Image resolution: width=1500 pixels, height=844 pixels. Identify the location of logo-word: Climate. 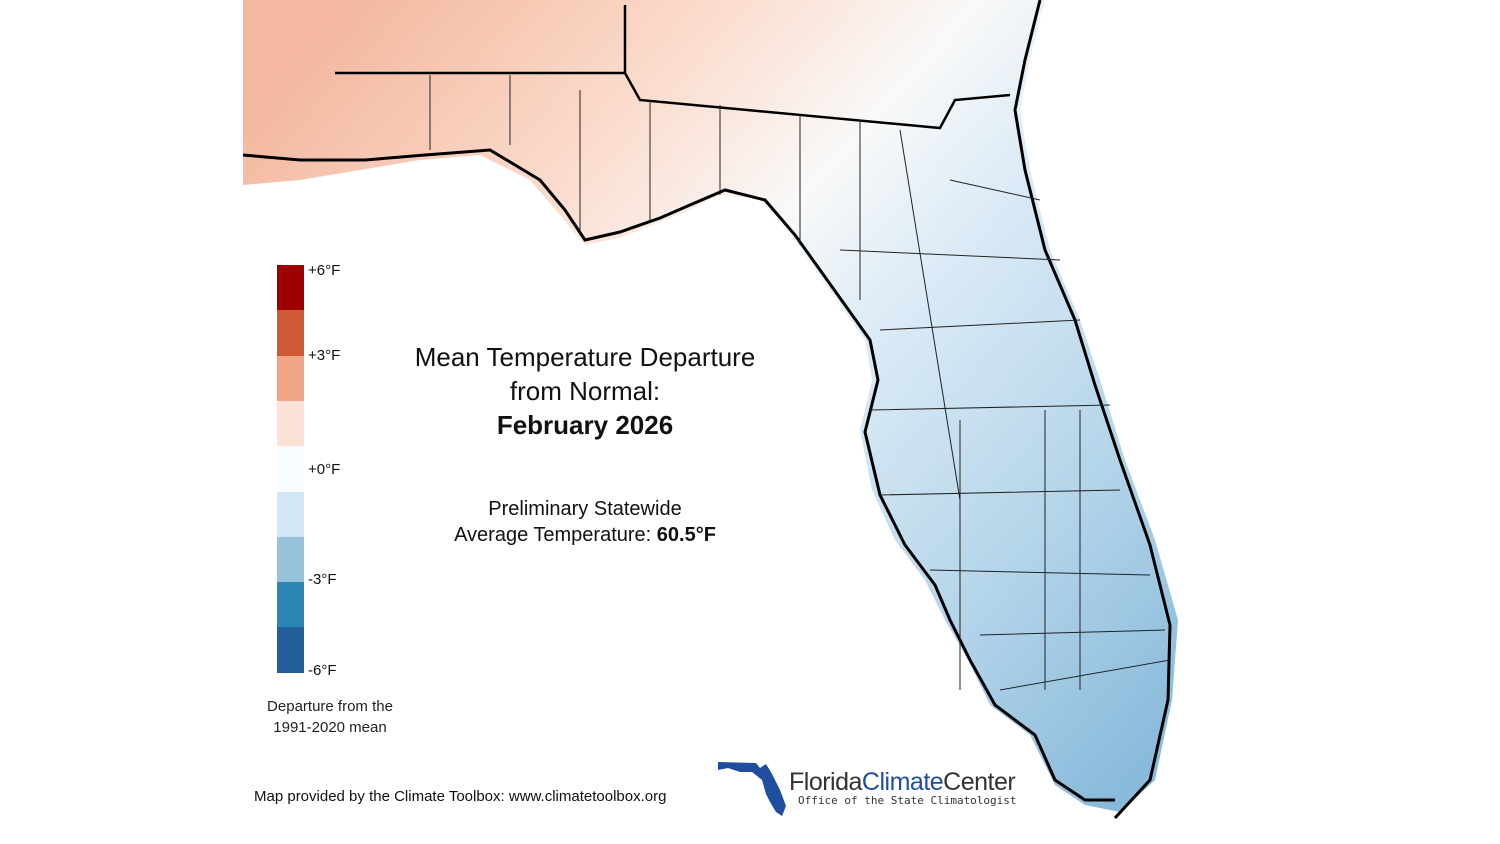
(902, 782).